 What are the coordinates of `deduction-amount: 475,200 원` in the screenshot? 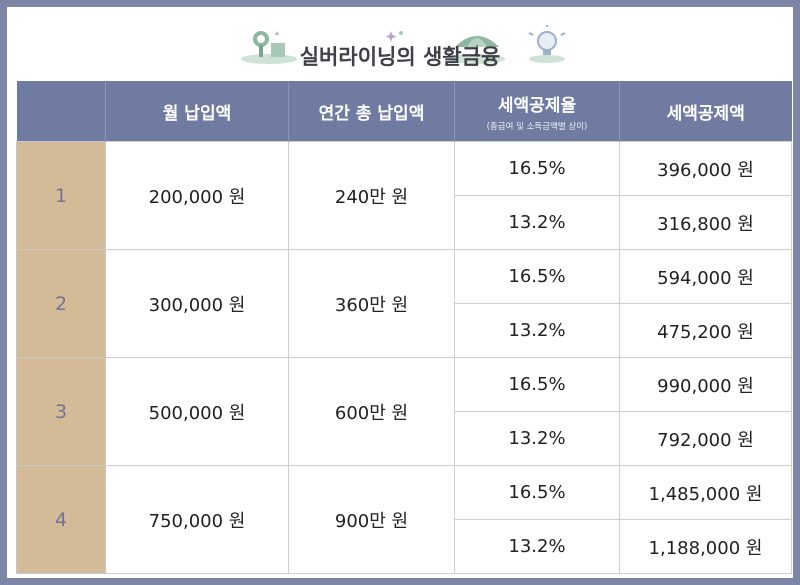 It's located at (705, 330).